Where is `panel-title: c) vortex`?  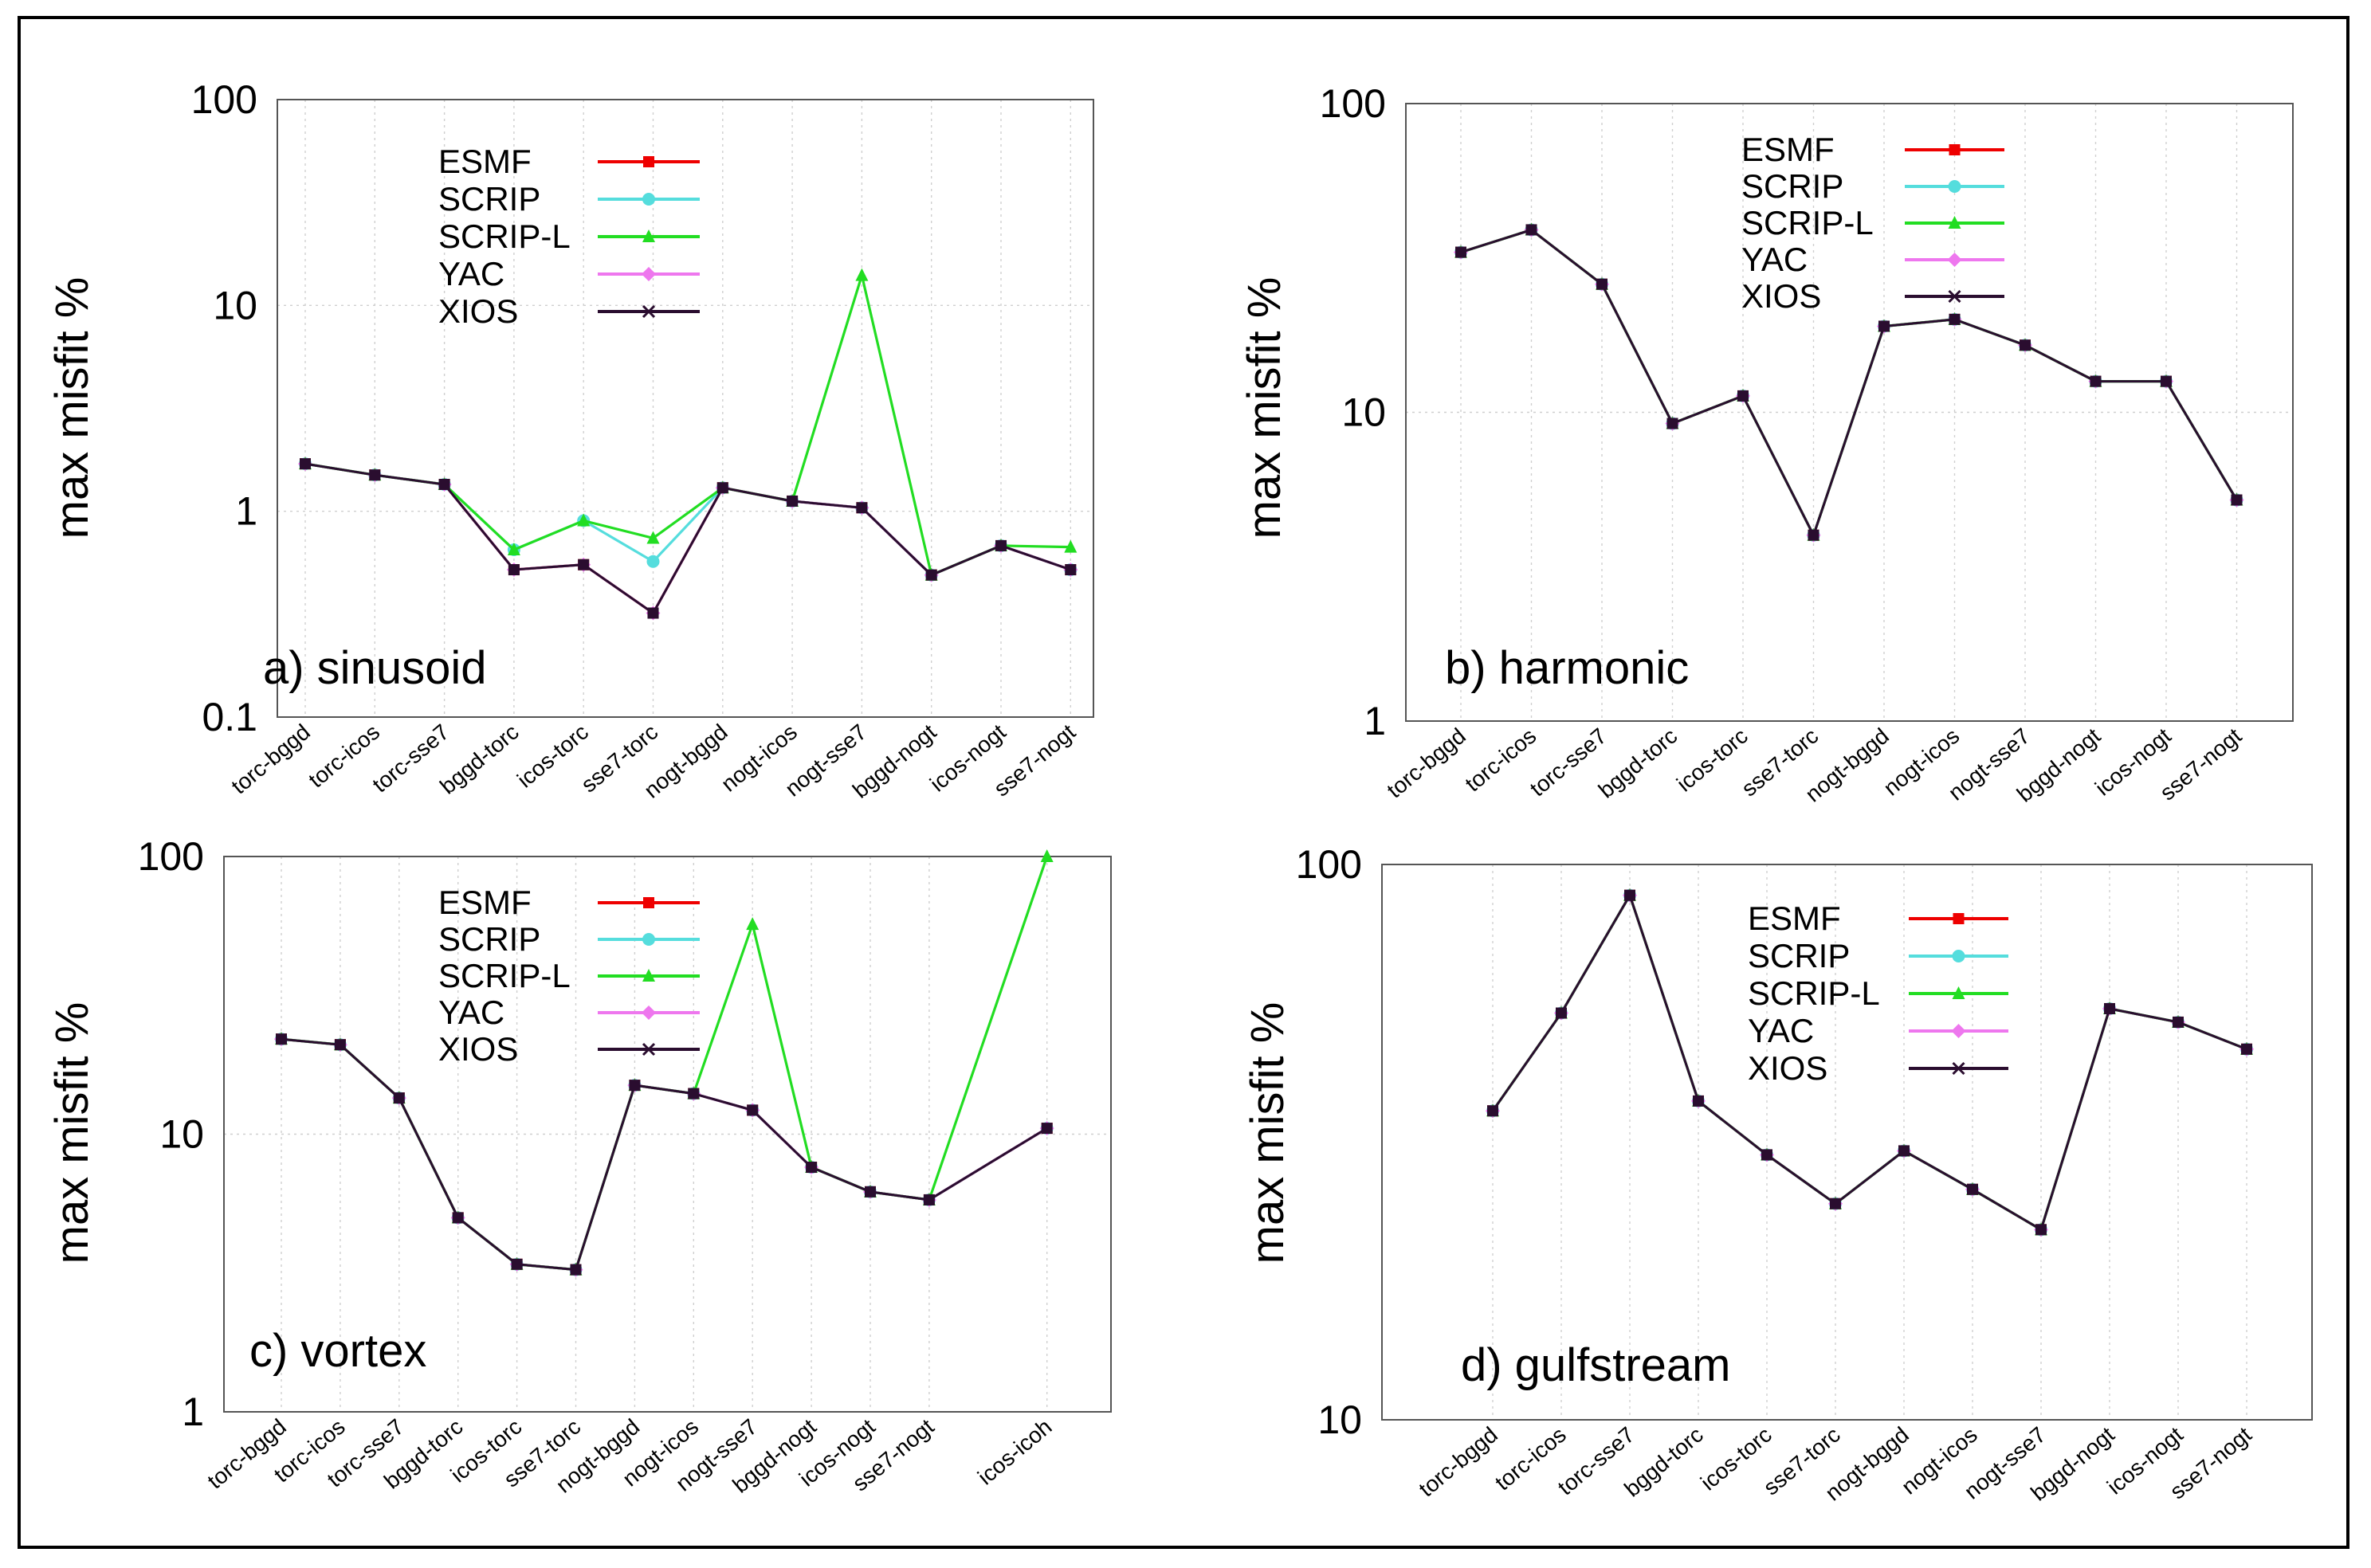 panel-title: c) vortex is located at coordinates (337, 1351).